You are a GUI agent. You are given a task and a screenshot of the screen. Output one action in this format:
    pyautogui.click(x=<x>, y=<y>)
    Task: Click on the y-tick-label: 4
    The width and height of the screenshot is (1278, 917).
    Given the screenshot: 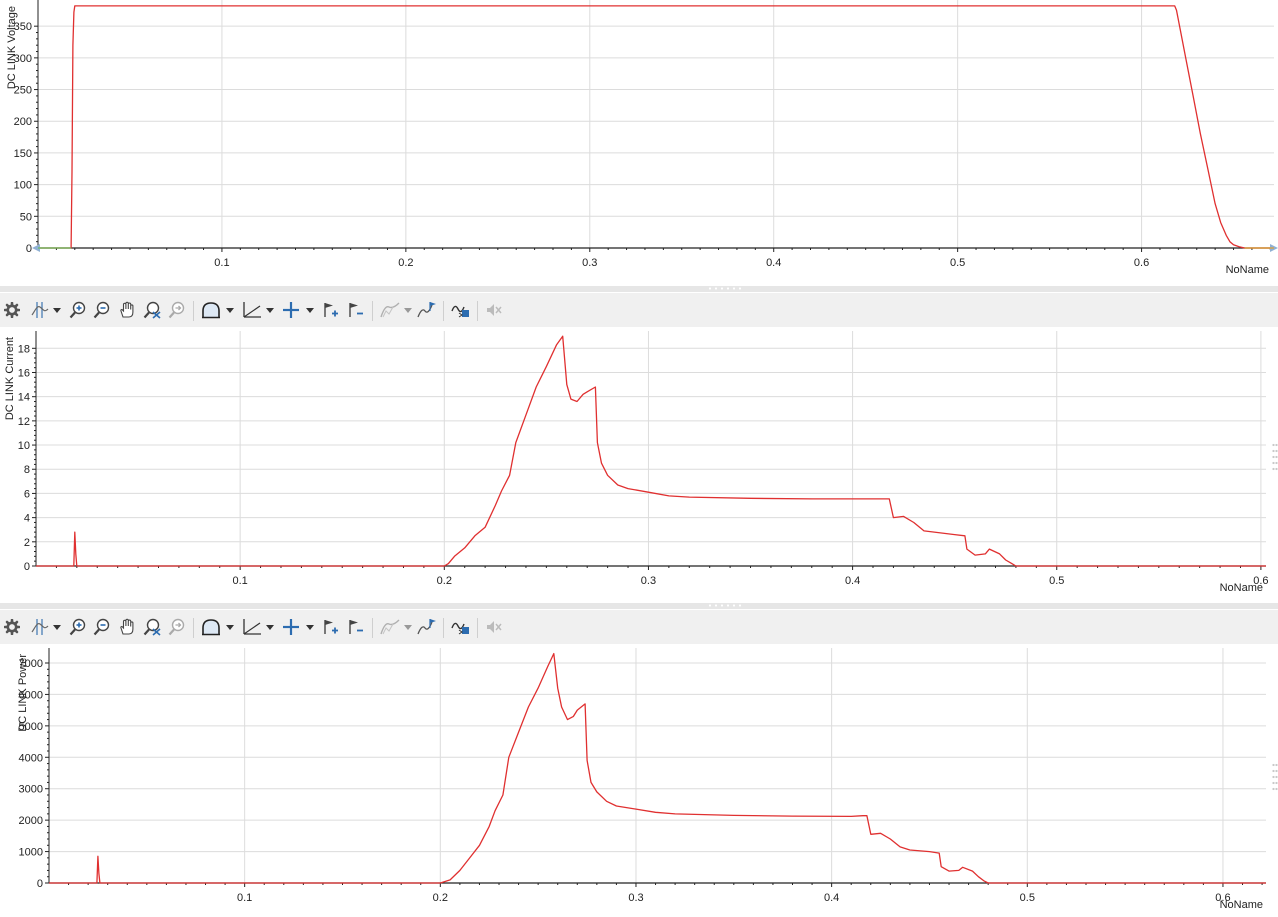 What is the action you would take?
    pyautogui.click(x=27, y=519)
    